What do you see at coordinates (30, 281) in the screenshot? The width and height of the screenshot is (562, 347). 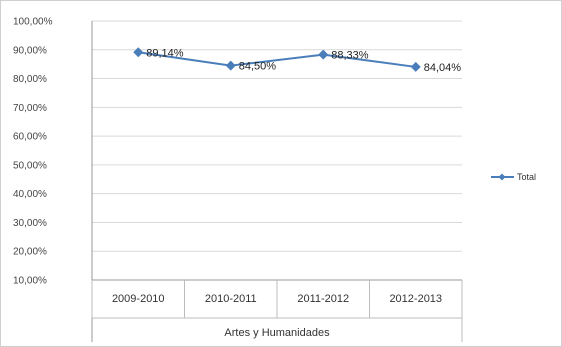 I see `y-tick-label: 10,00%` at bounding box center [30, 281].